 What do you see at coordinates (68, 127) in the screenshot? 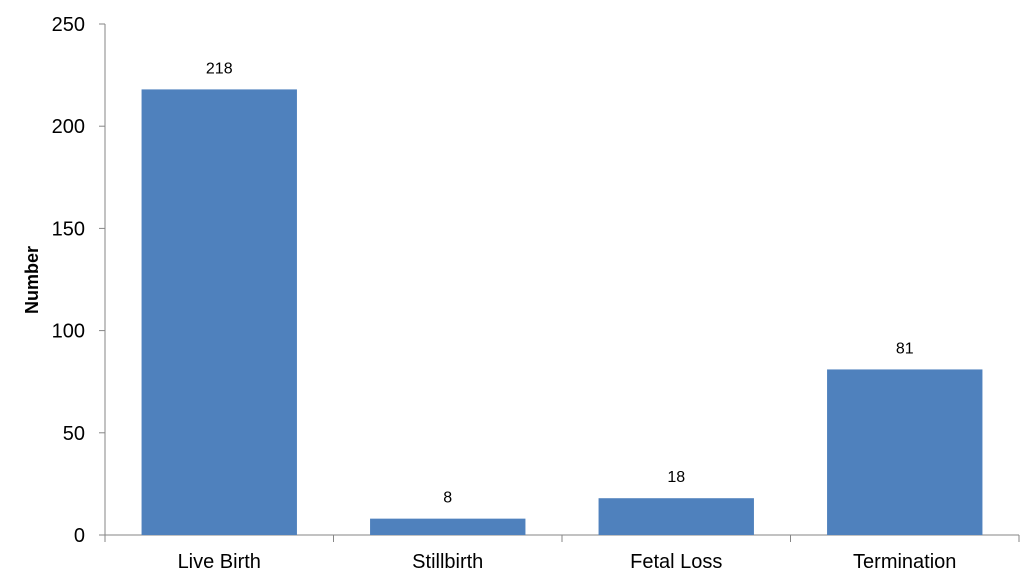
I see `y-tick-label: 200` at bounding box center [68, 127].